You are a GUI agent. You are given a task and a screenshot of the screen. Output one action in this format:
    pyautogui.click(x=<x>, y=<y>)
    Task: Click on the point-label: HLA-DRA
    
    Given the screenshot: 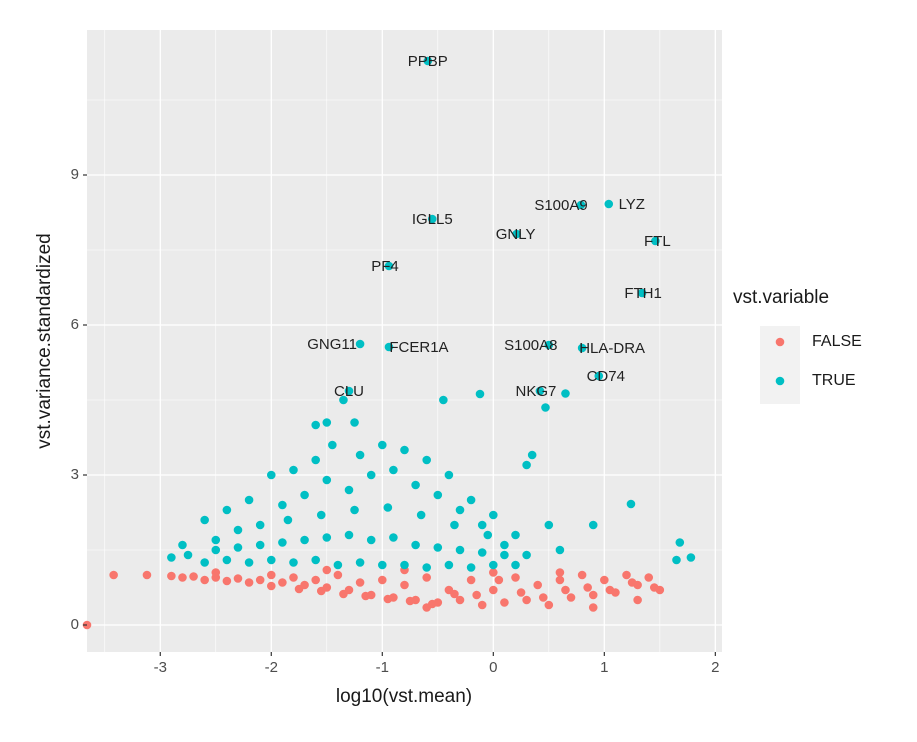 What is the action you would take?
    pyautogui.click(x=612, y=348)
    